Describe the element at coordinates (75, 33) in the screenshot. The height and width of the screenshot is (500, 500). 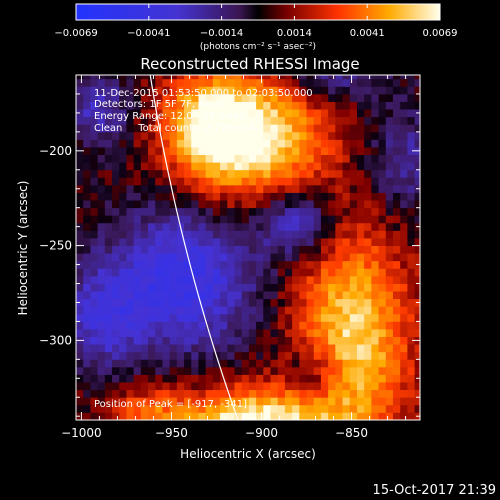
I see `colorbar-tick-label: −0.0069` at that location.